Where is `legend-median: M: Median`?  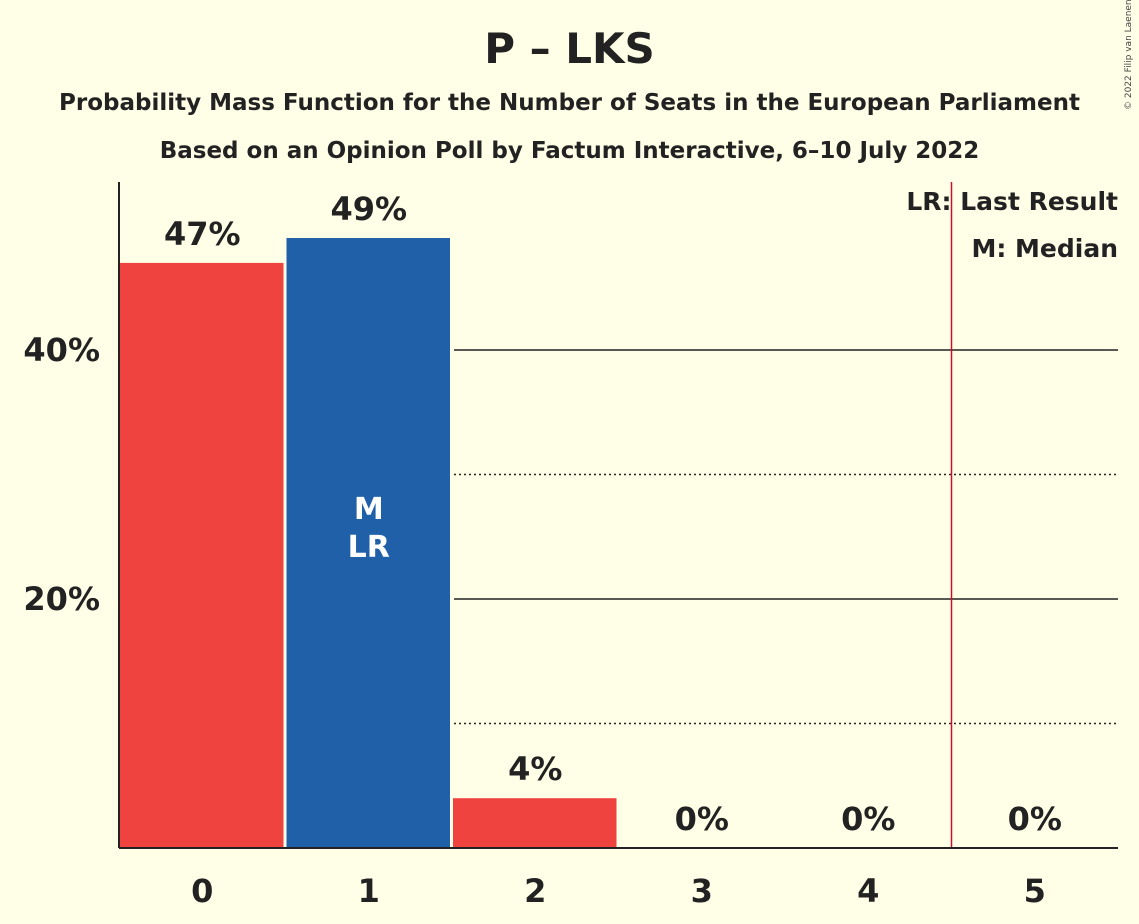 legend-median: M: Median is located at coordinates (1044, 248).